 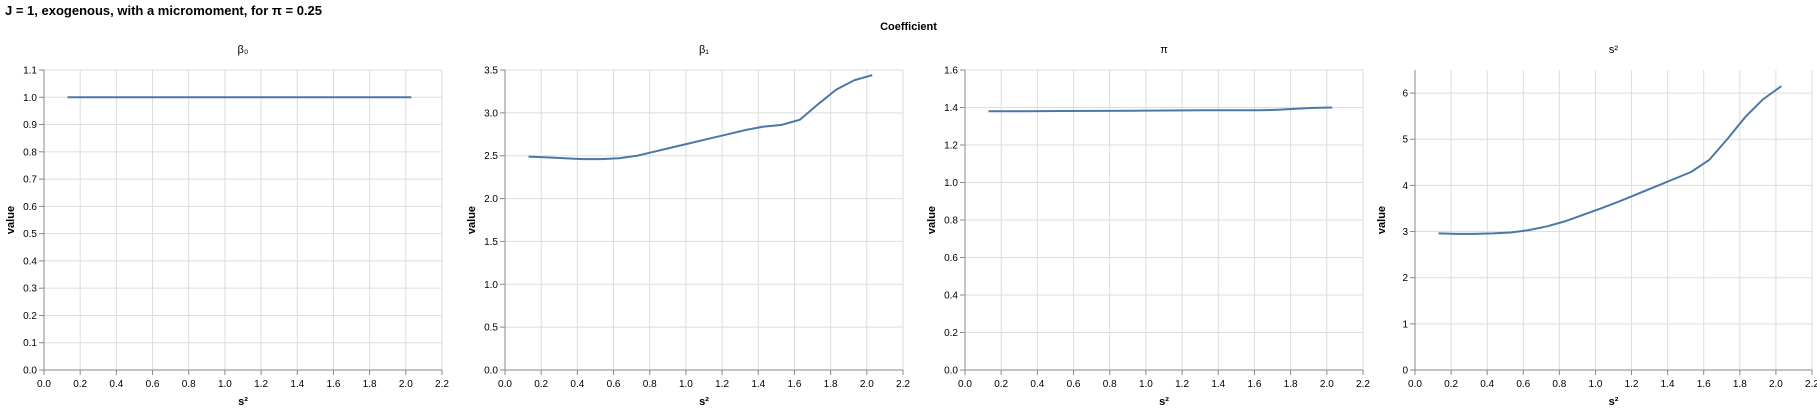 I want to click on y-tick-label: 2.0, so click(x=491, y=199).